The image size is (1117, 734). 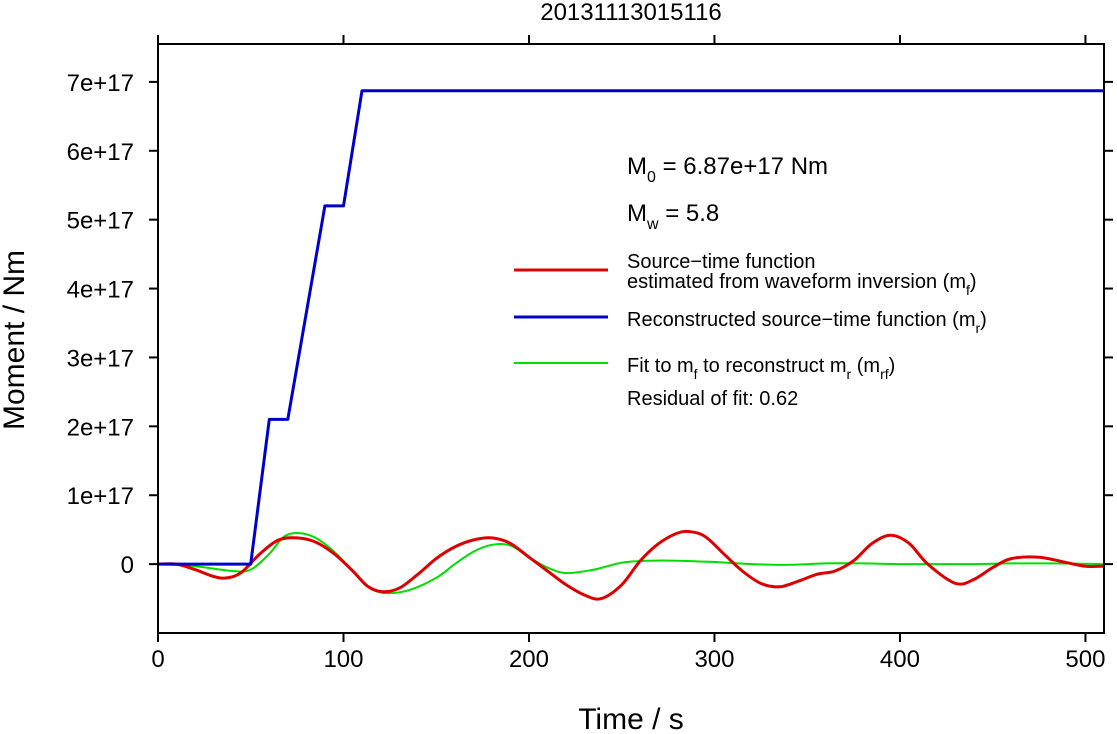 What do you see at coordinates (15, 340) in the screenshot?
I see `y-axis-label: Moment / Nm` at bounding box center [15, 340].